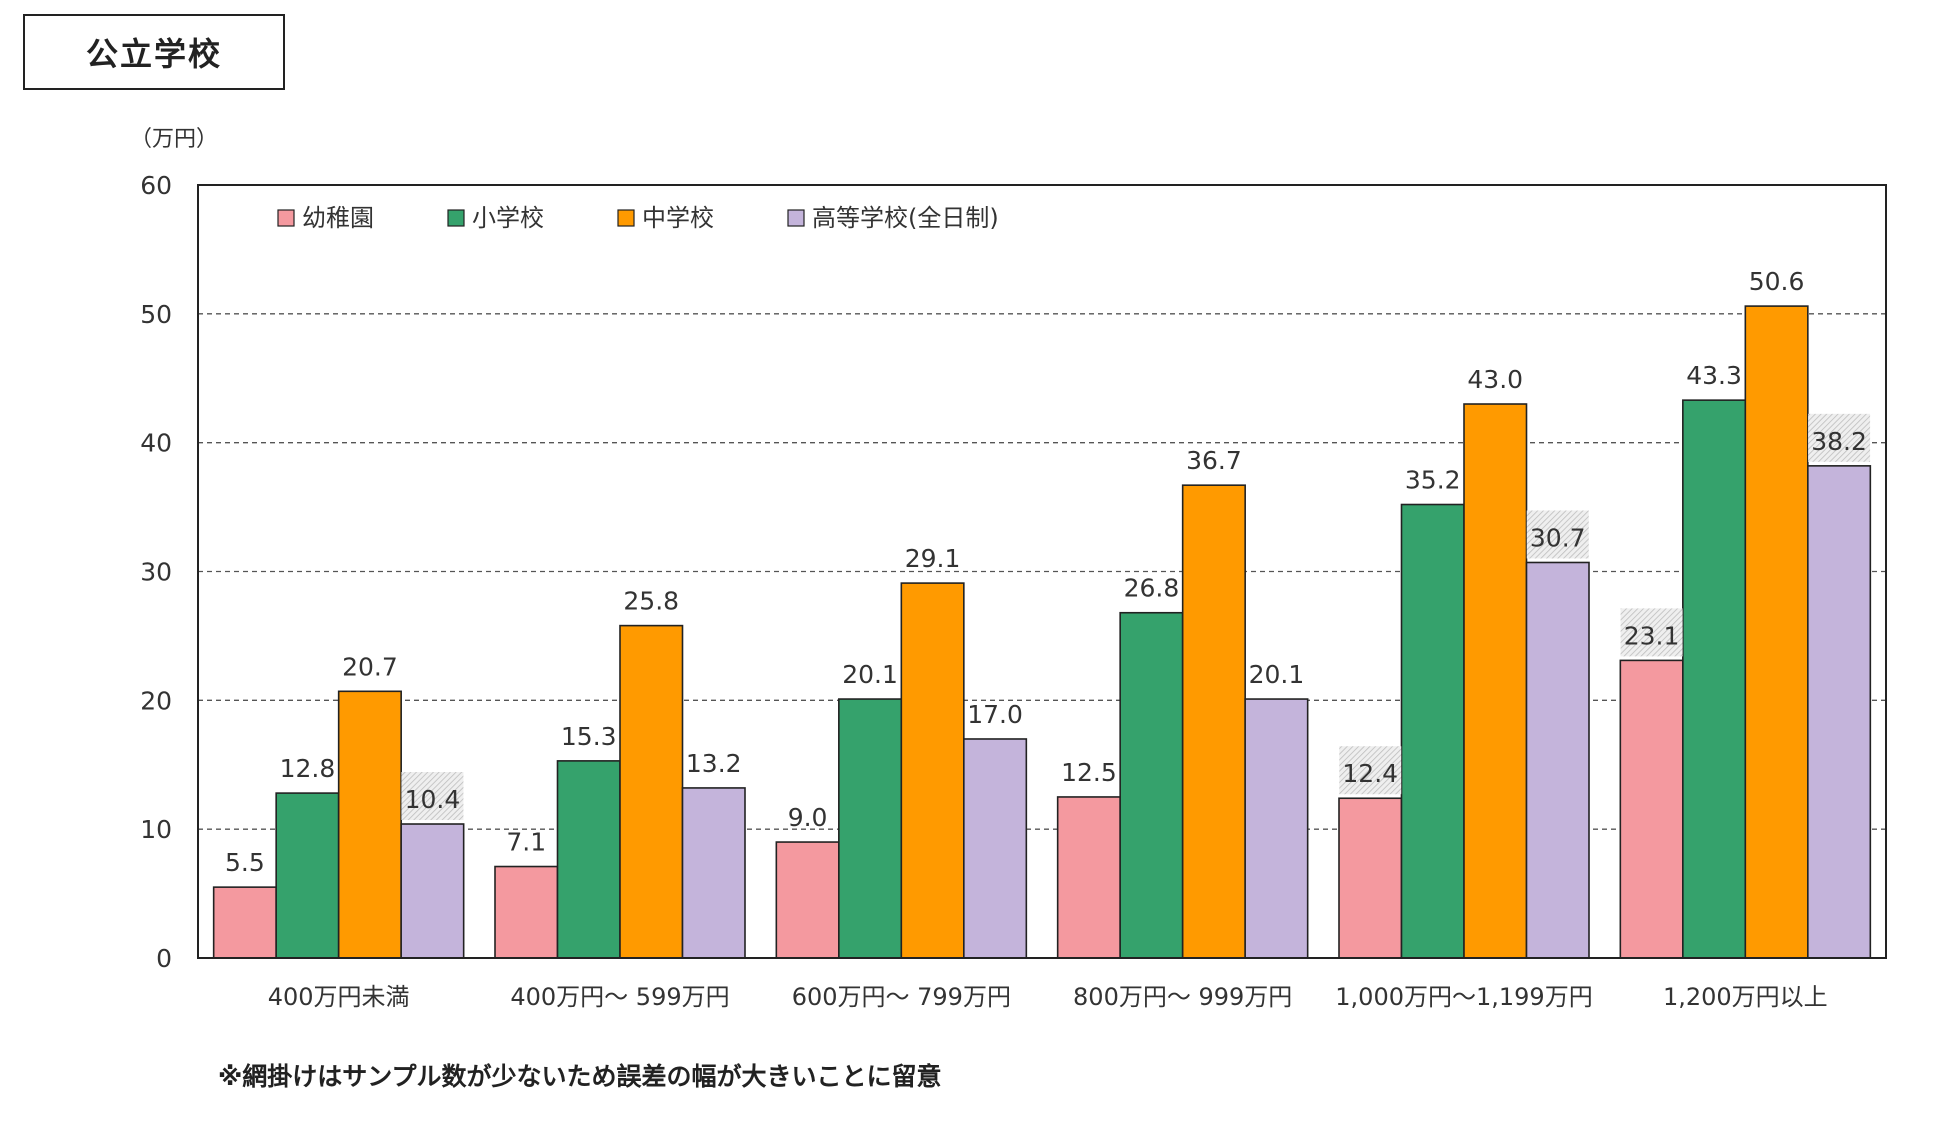 This screenshot has width=1950, height=1131. What do you see at coordinates (638, 218) in the screenshot?
I see `legend: 幼稚園 小学校 中学校 高等学校(全日制)` at bounding box center [638, 218].